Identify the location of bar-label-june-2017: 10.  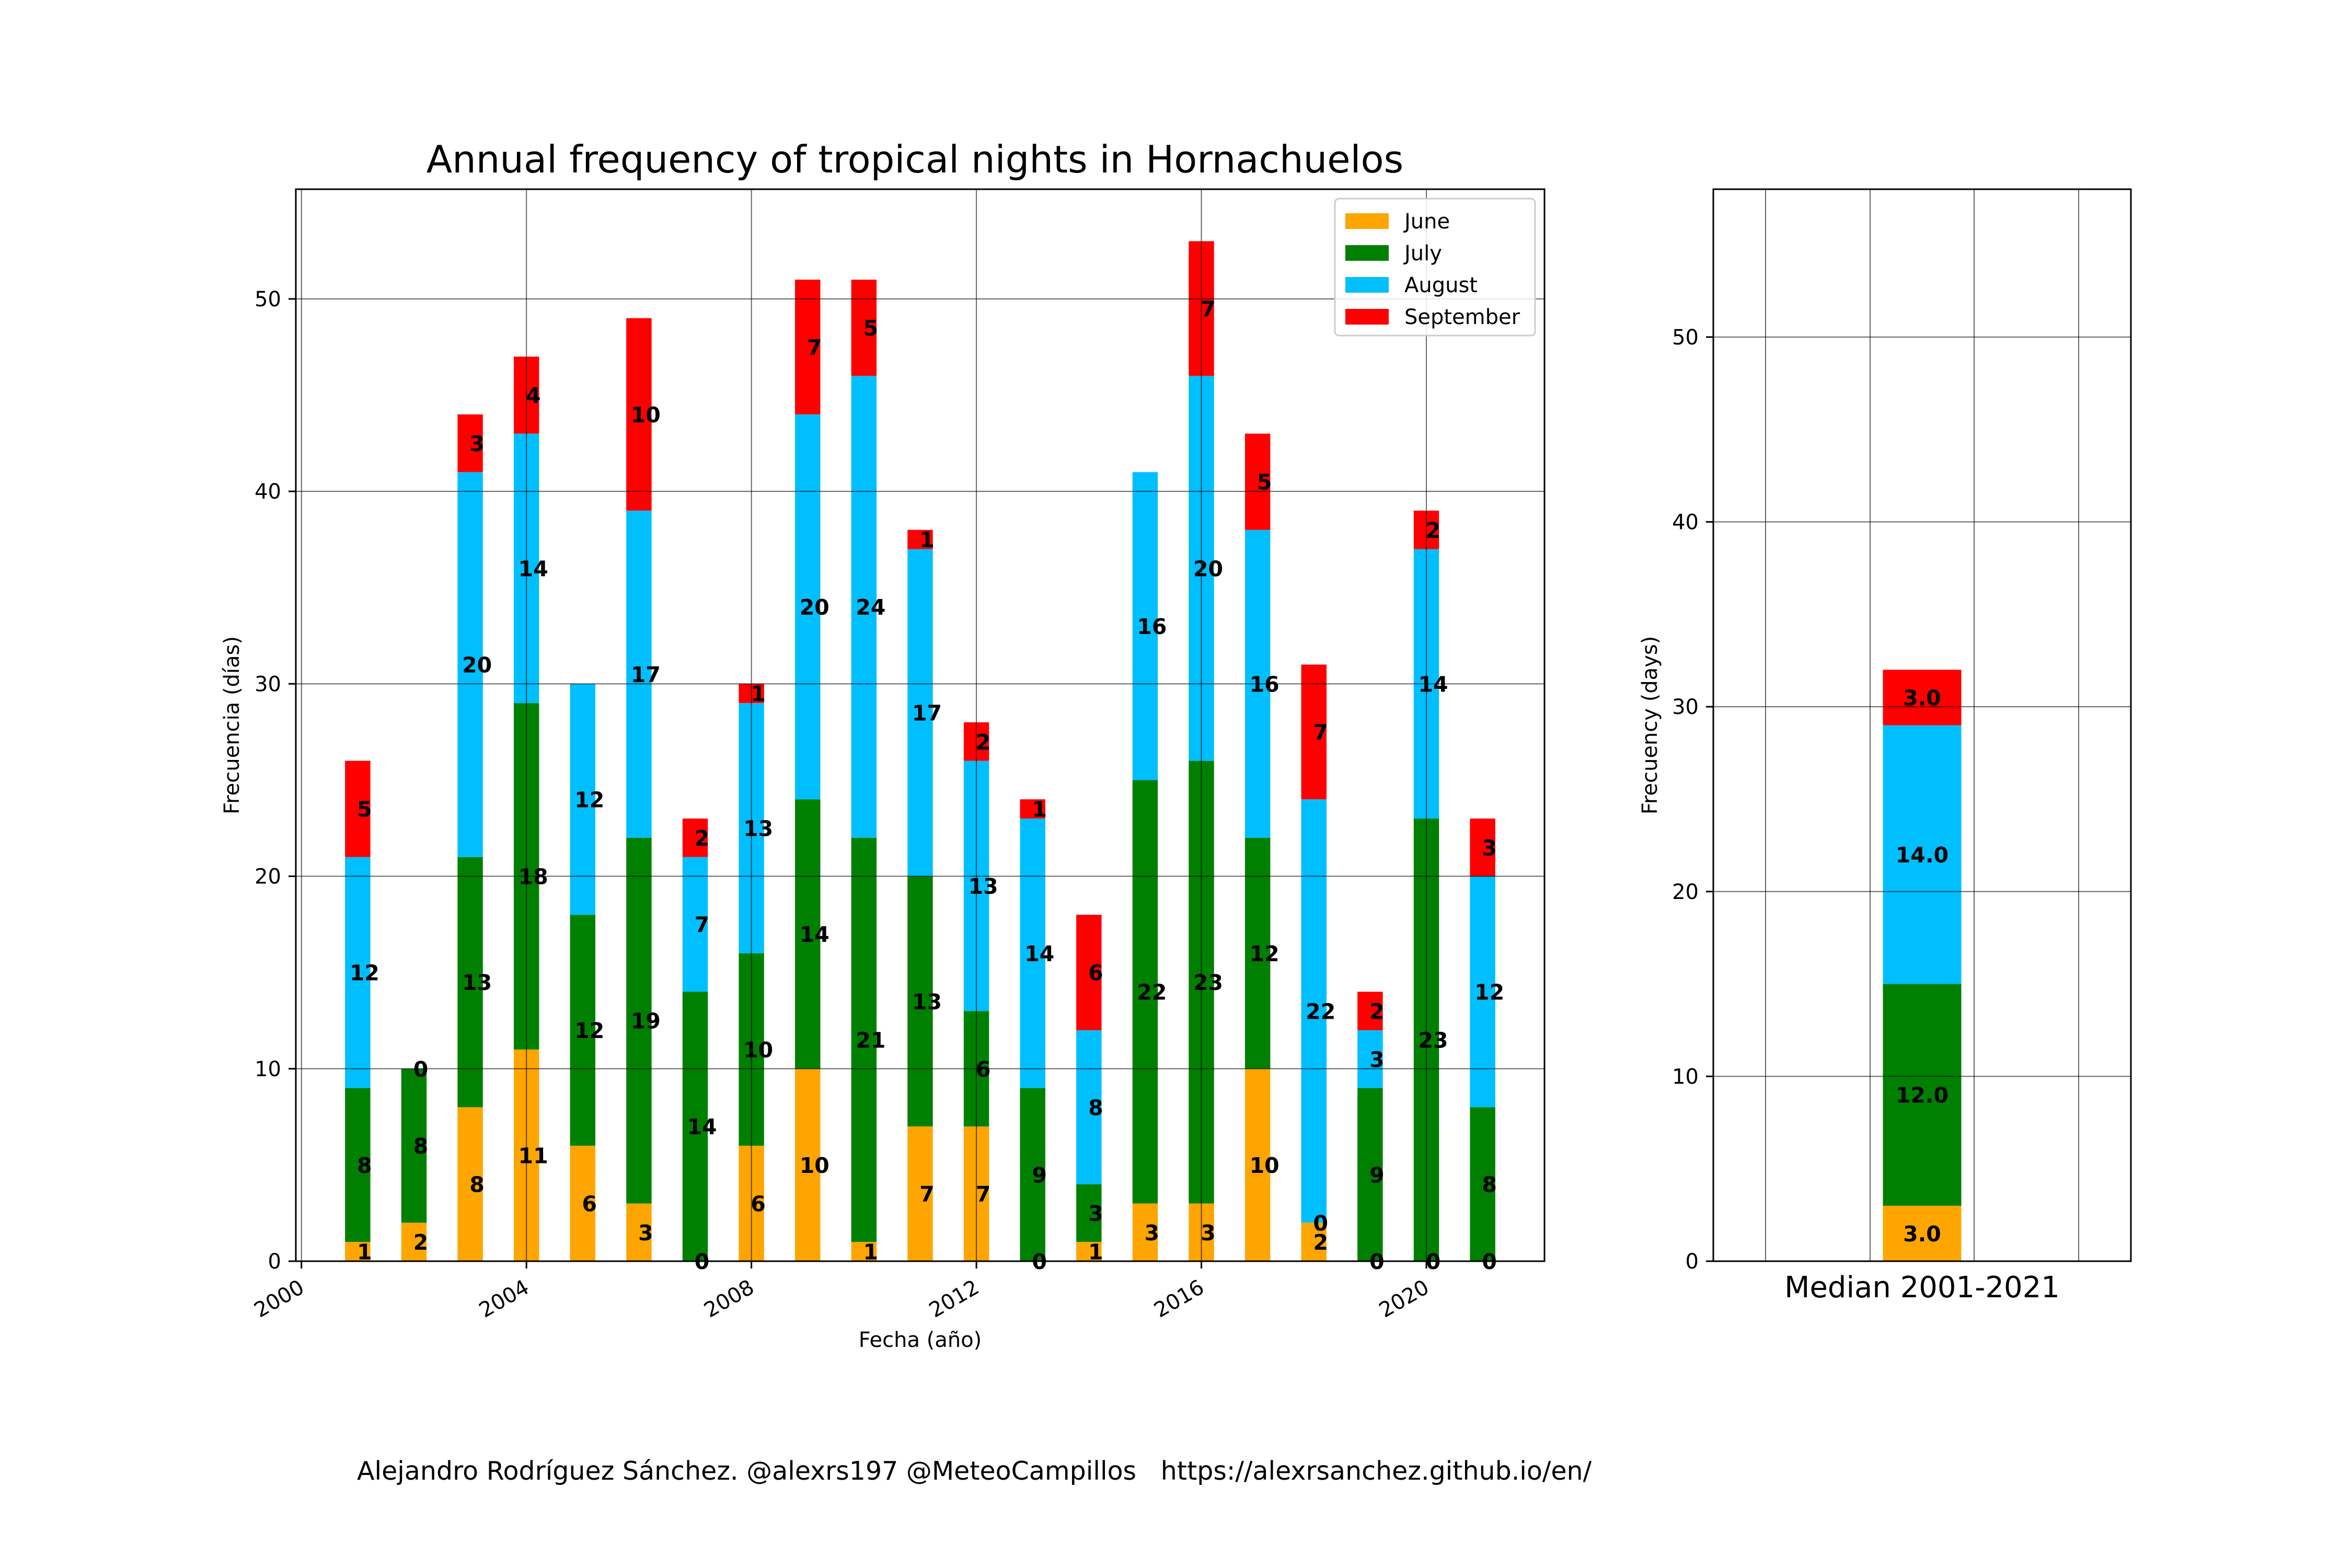
(1264, 1165).